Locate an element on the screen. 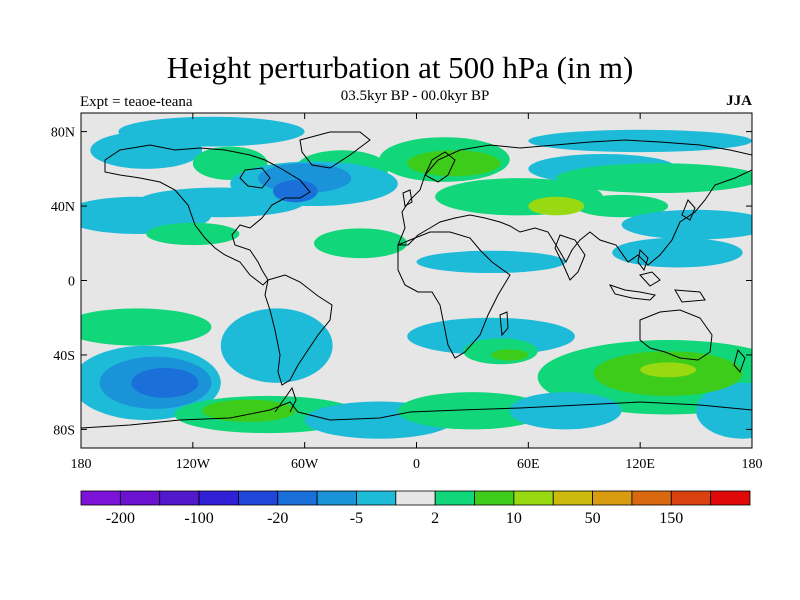  chart-title: Height perturbation at 500 hPa (in m) is located at coordinates (400, 67).